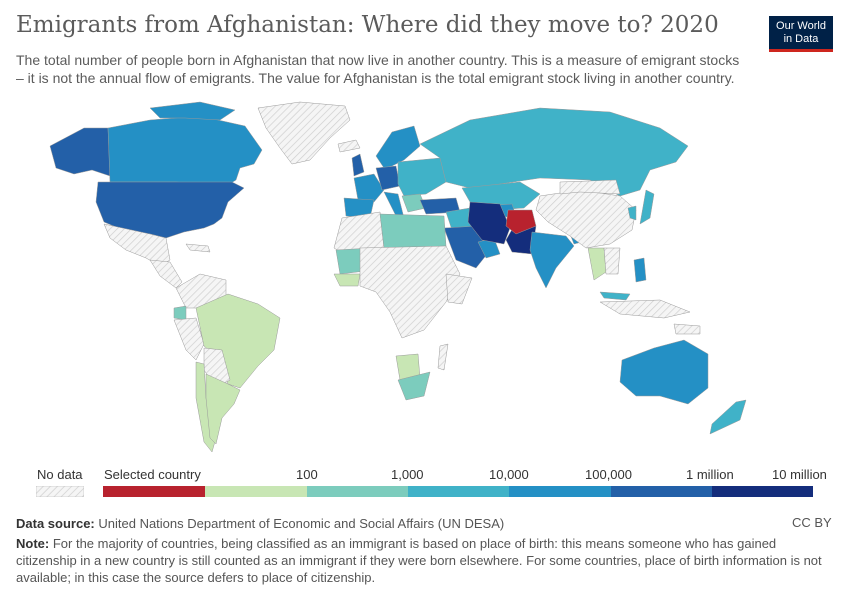 This screenshot has width=850, height=600. I want to click on legend-selected-label: Selected country, so click(152, 474).